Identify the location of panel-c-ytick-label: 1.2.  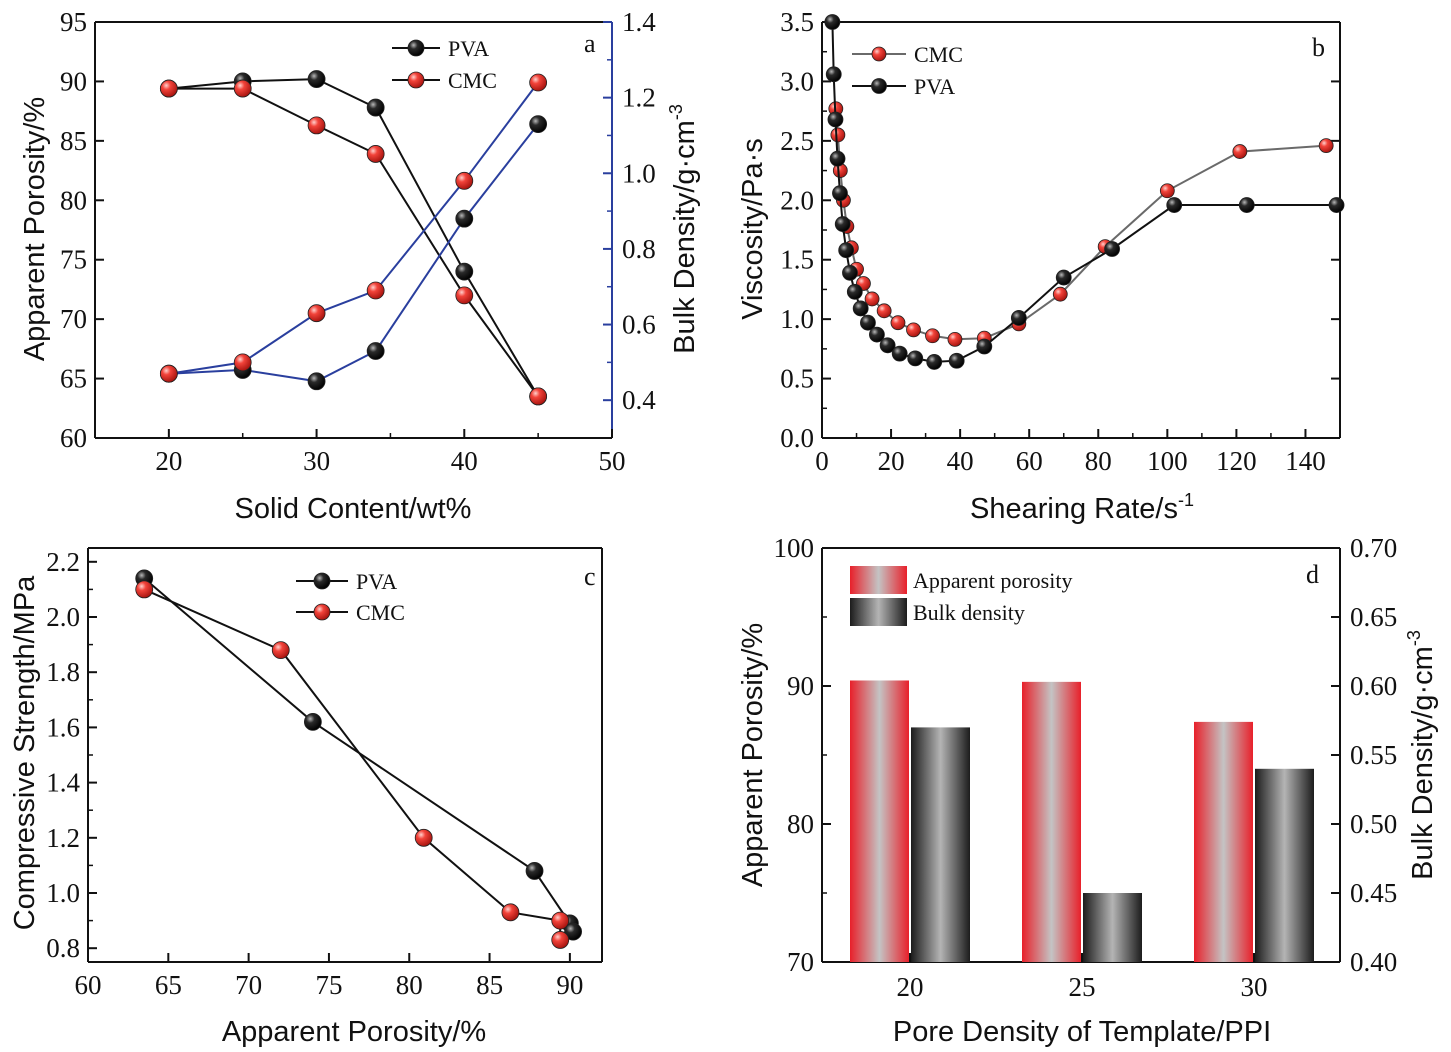
(63, 838).